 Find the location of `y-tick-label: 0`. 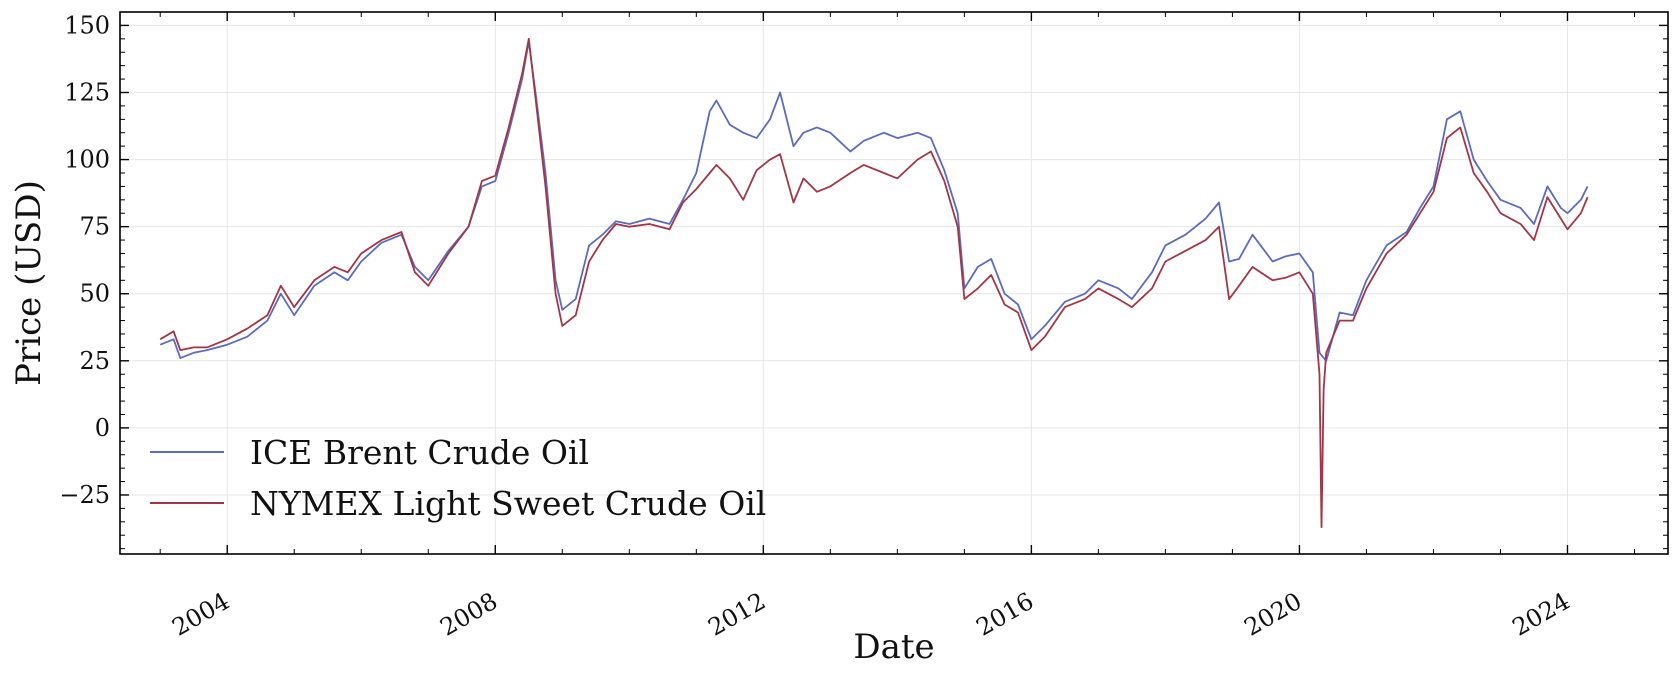

y-tick-label: 0 is located at coordinates (102, 428).